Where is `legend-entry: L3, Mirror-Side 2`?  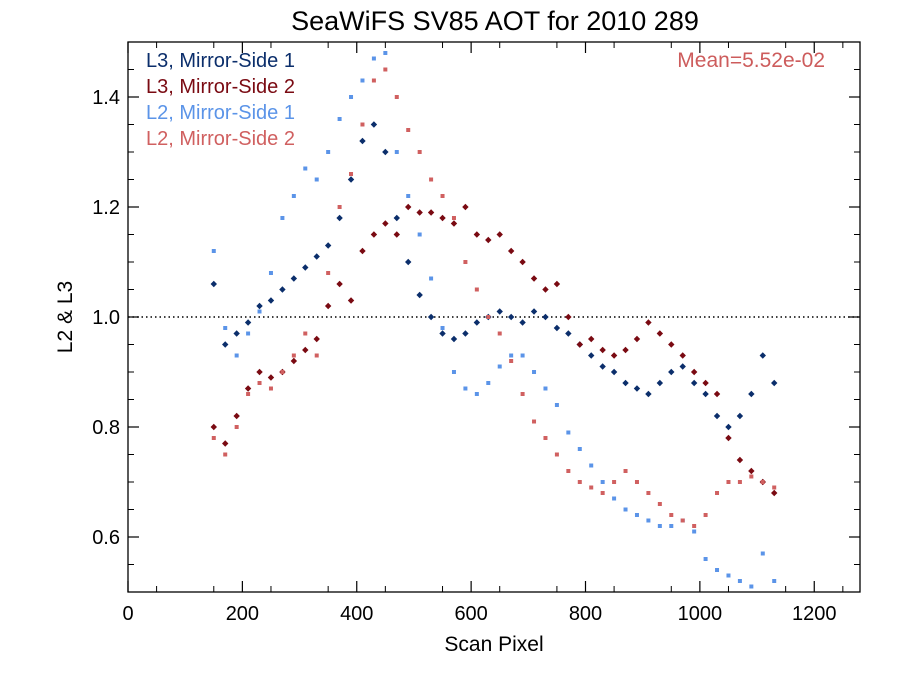 legend-entry: L3, Mirror-Side 2 is located at coordinates (220, 87).